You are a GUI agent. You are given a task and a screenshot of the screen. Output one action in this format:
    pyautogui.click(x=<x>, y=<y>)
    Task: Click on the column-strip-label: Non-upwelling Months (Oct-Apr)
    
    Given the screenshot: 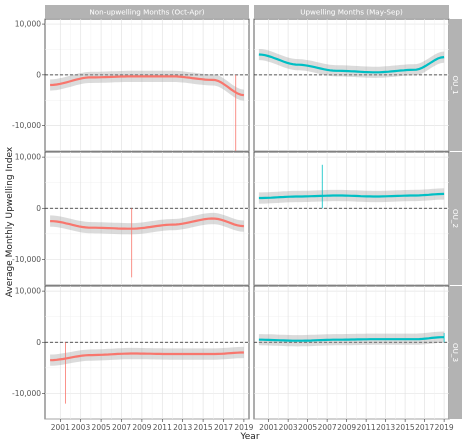 What is the action you would take?
    pyautogui.click(x=146, y=12)
    